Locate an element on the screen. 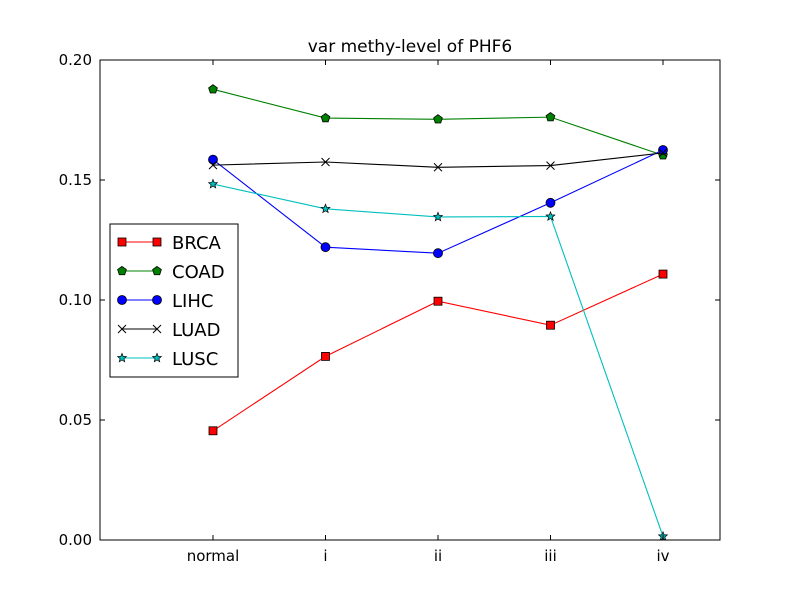 This screenshot has height=604, width=800. legend-marker-end-coad is located at coordinates (157, 270).